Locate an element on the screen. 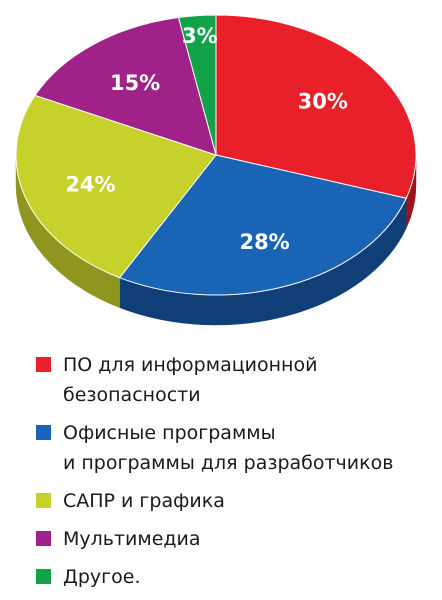  pie-slice-cad is located at coordinates (116, 186).